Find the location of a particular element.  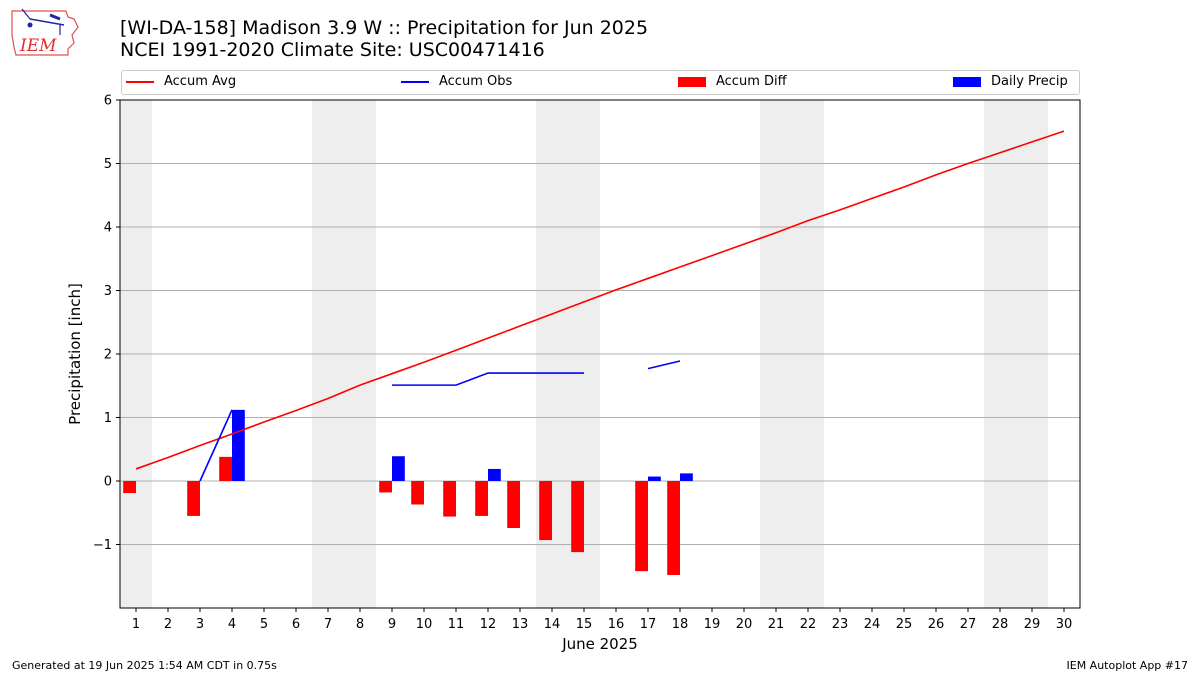

x-tick-label: 24 is located at coordinates (872, 624).